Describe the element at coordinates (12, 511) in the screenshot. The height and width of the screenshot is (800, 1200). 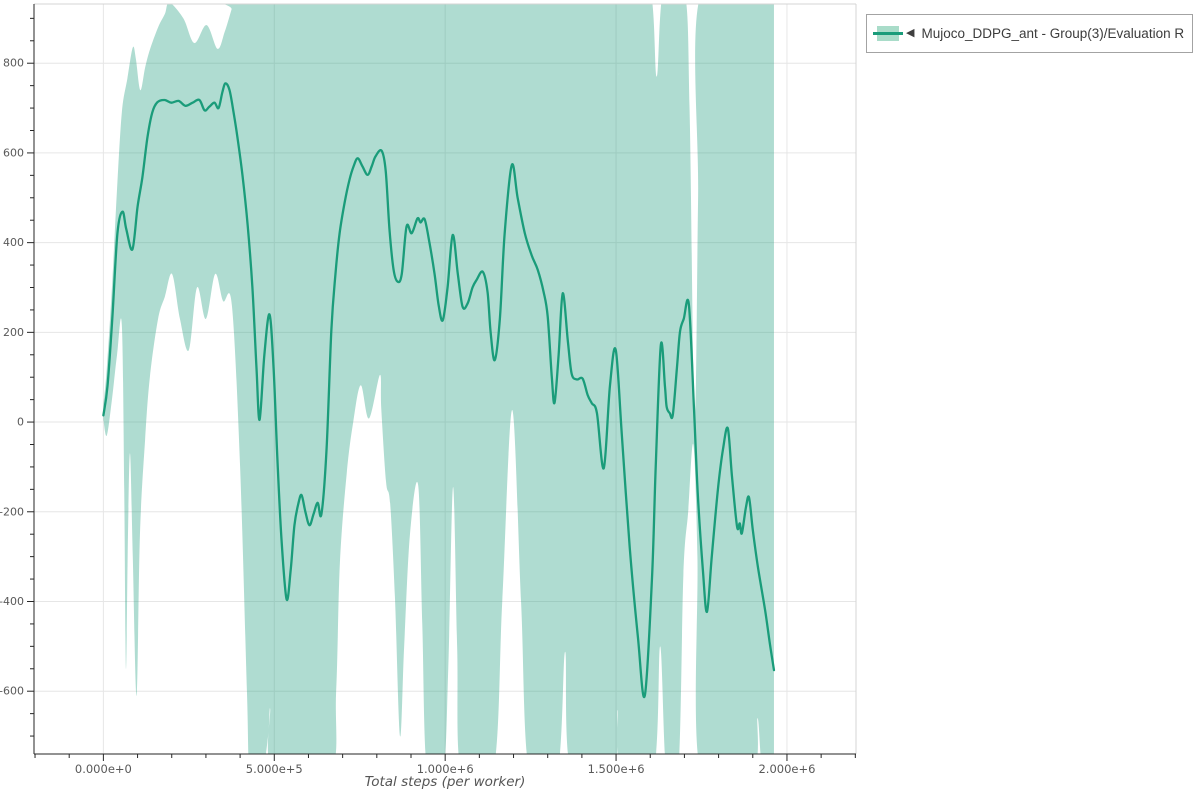
I see `svg-text: -200` at that location.